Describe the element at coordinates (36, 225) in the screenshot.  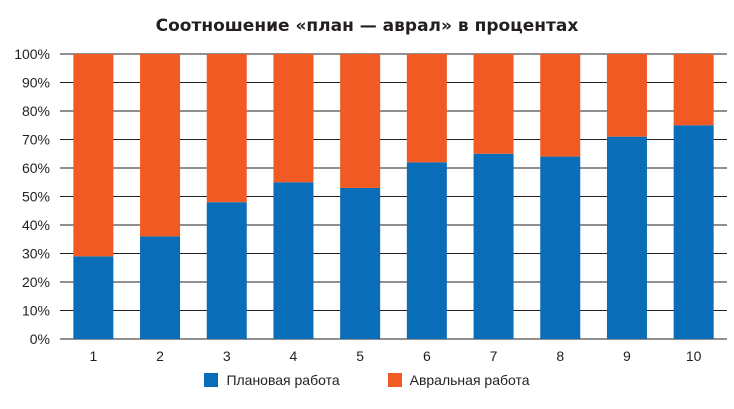
I see `y-tick-label: 40%` at that location.